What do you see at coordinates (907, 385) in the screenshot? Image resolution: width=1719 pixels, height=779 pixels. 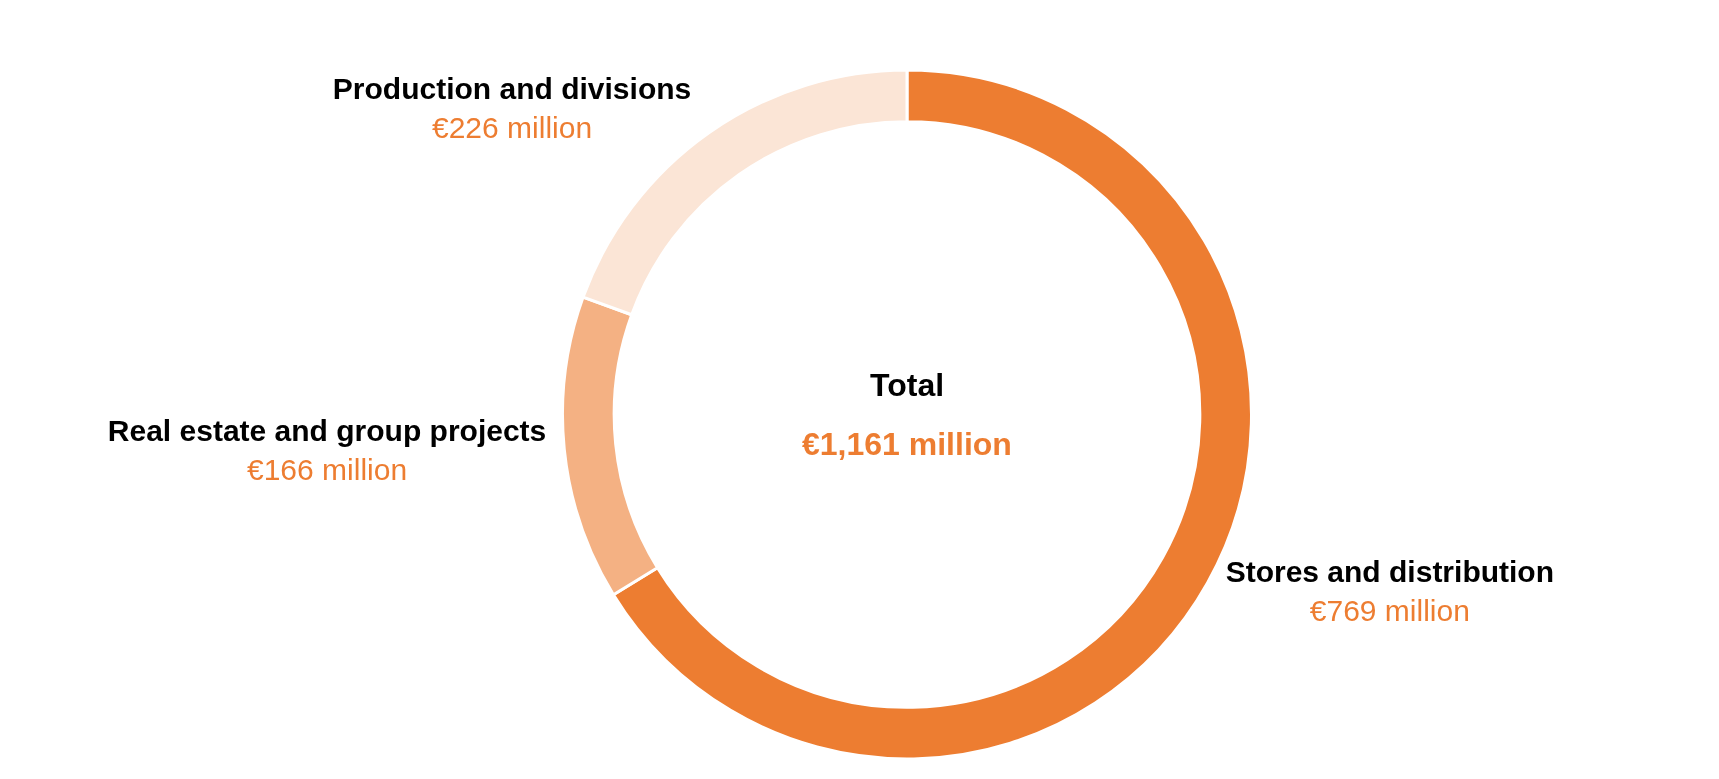 I see `text: Total` at bounding box center [907, 385].